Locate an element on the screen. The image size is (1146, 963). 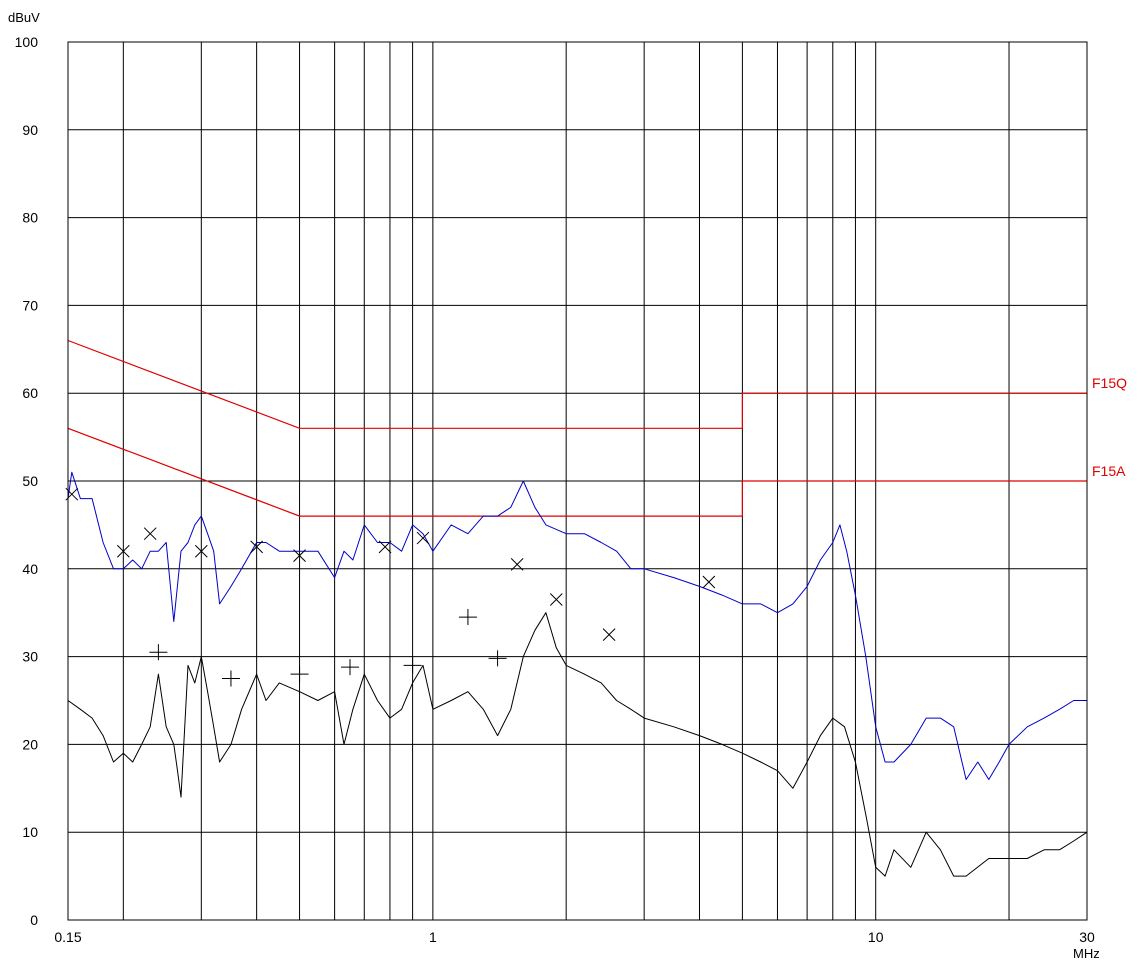
y-tick-label: 20 is located at coordinates (30, 744).